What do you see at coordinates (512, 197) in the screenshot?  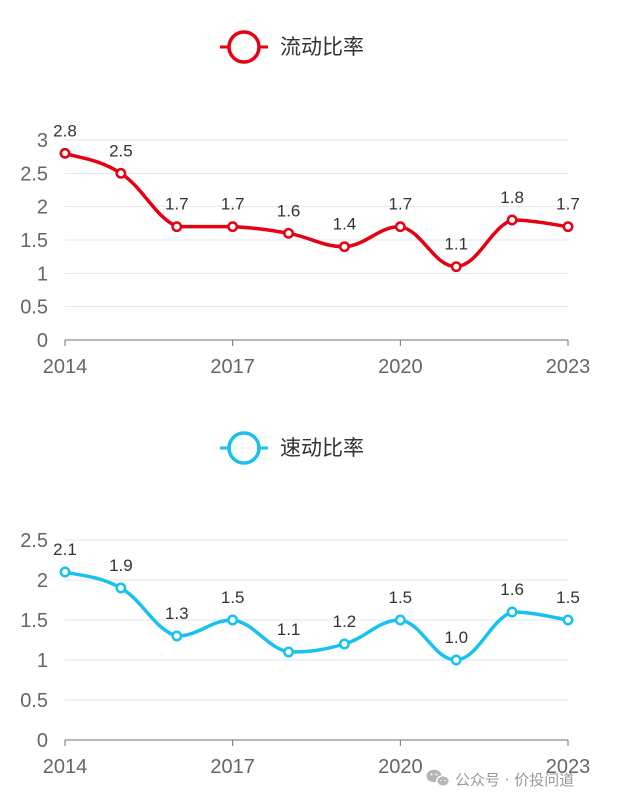 I see `data-label: 1.8` at bounding box center [512, 197].